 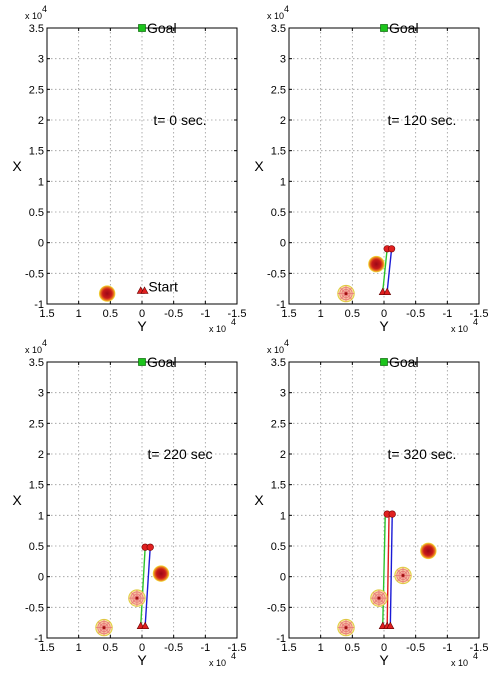 What do you see at coordinates (163, 287) in the screenshot?
I see `start-label: Start` at bounding box center [163, 287].